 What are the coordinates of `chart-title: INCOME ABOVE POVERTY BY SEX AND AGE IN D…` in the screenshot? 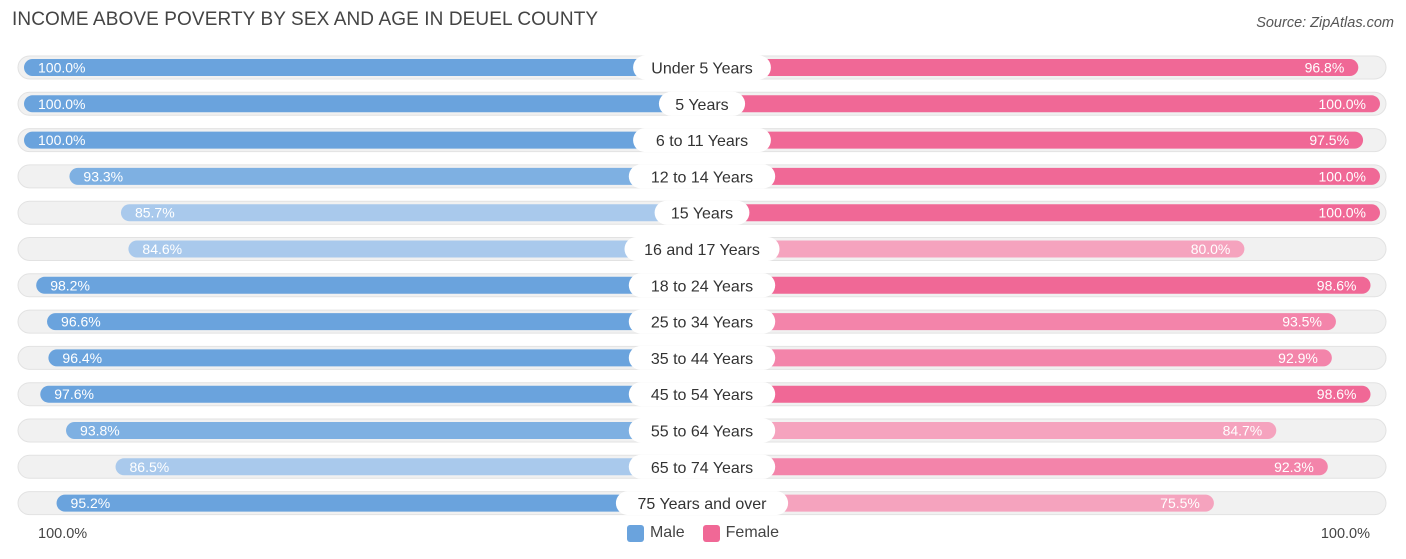 It's located at (305, 19).